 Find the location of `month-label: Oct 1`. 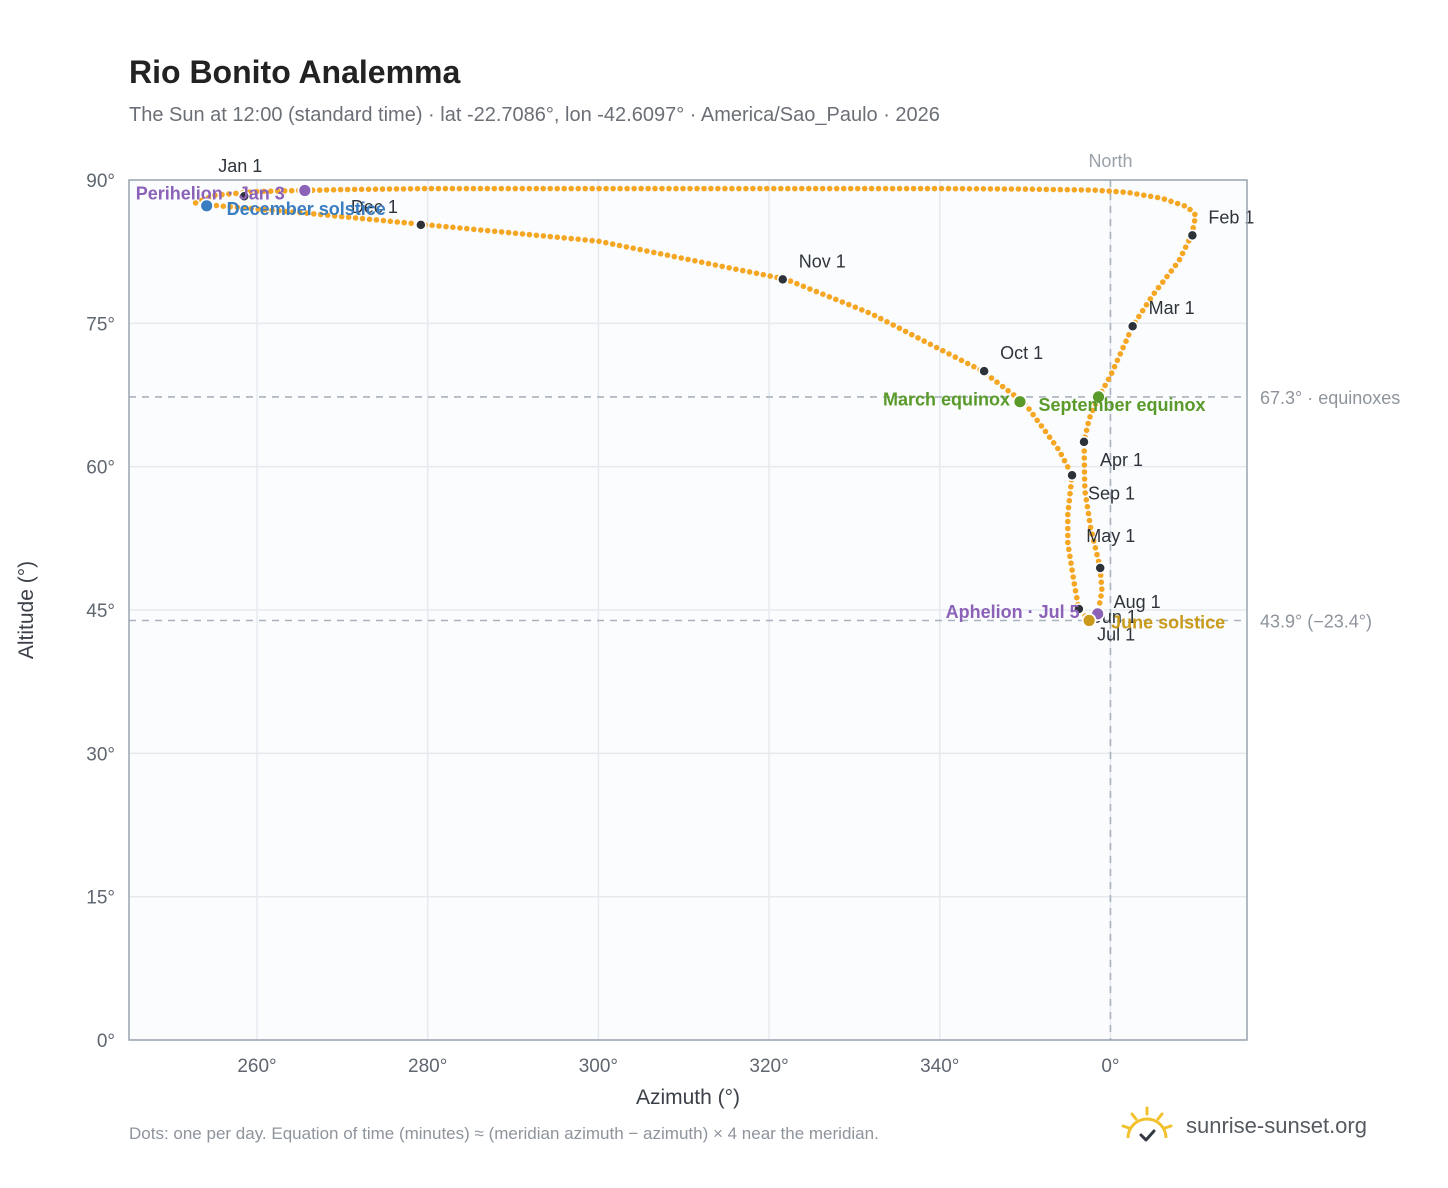

month-label: Oct 1 is located at coordinates (1021, 353).